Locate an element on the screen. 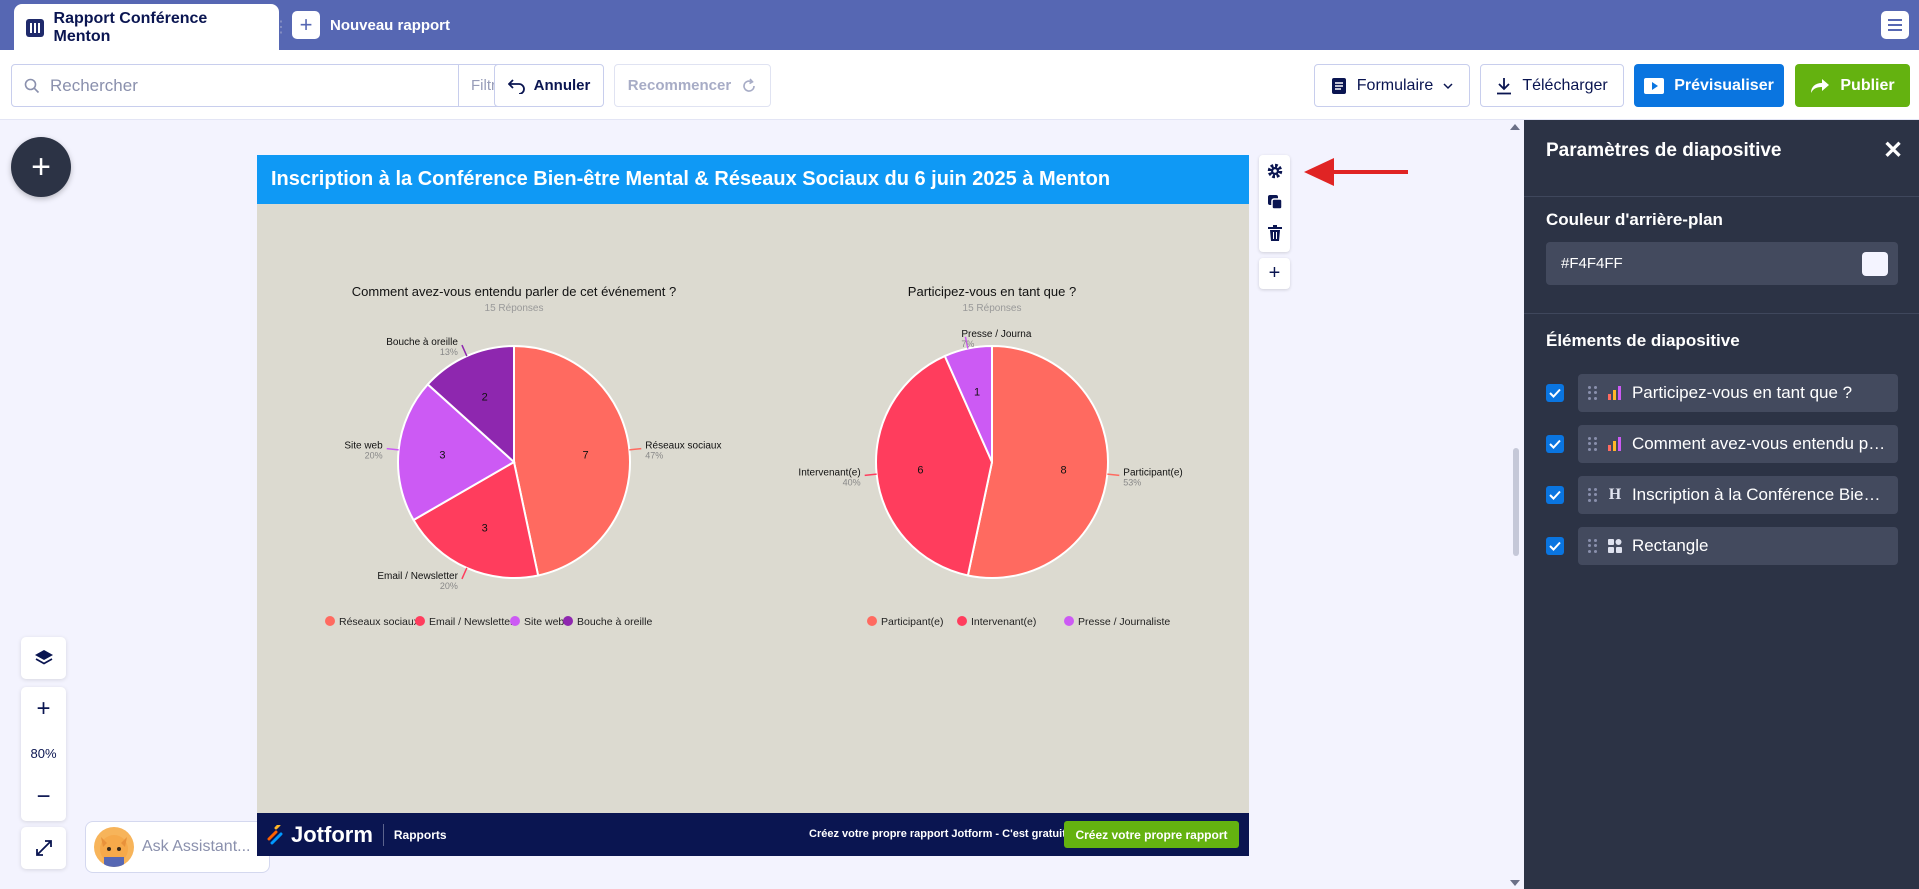 The image size is (1919, 889). publish-button: Publier is located at coordinates (1852, 85).